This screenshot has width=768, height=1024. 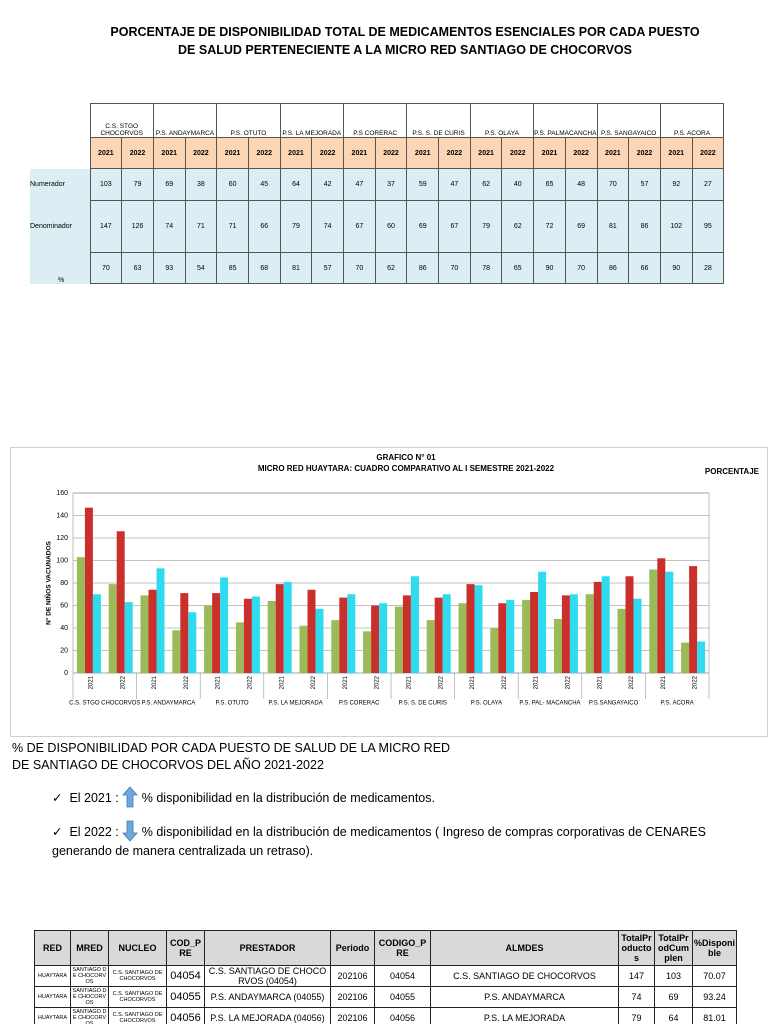 What do you see at coordinates (130, 797) in the screenshot?
I see `arrow-up-icon` at bounding box center [130, 797].